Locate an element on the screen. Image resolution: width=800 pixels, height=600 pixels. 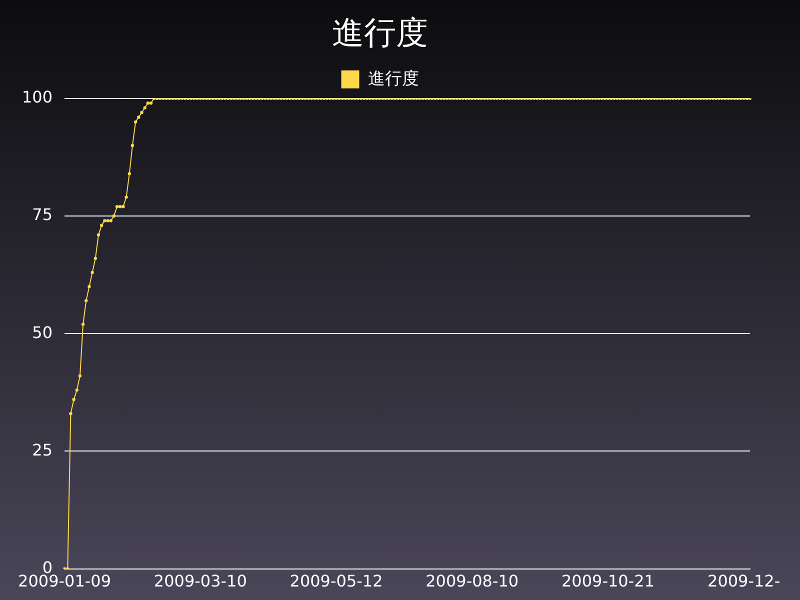
x-tick-label: 2009-03-10 is located at coordinates (200, 581).